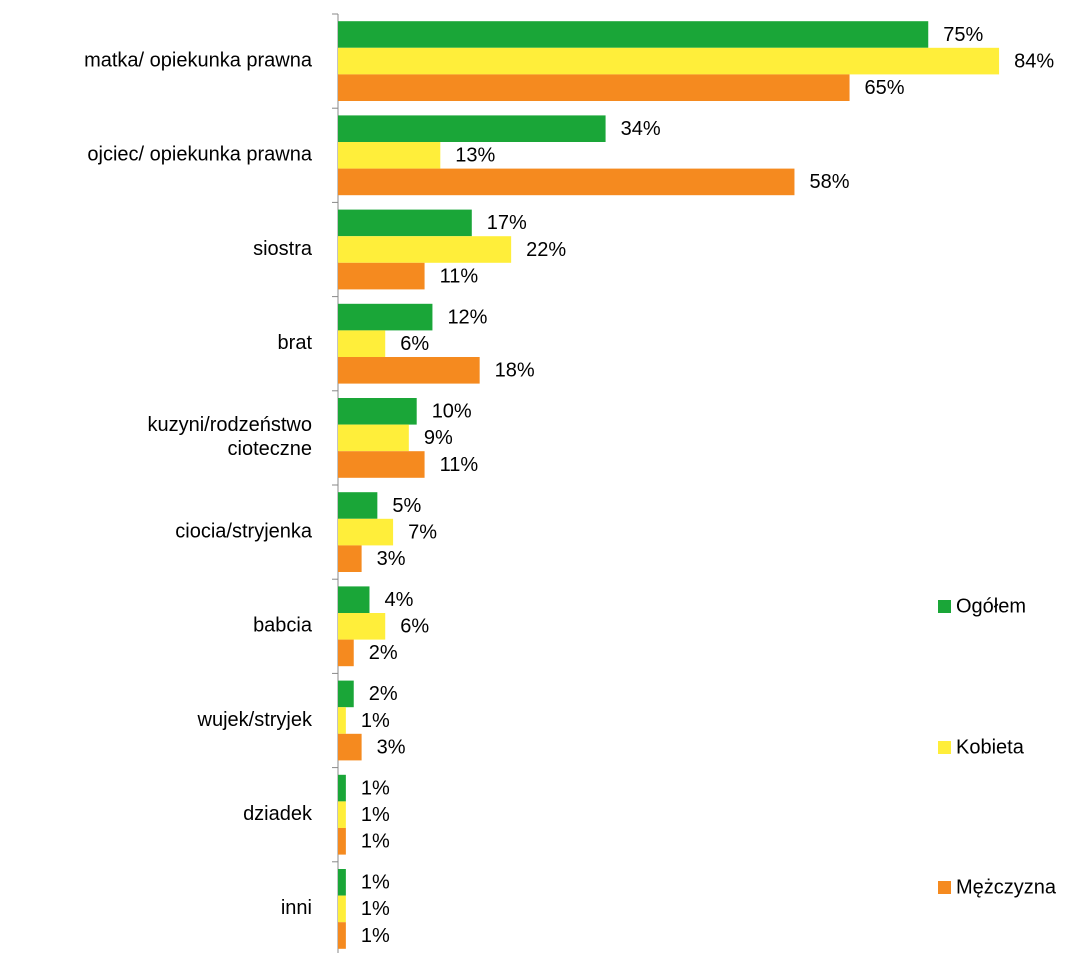 The height and width of the screenshot is (953, 1092). What do you see at coordinates (199, 155) in the screenshot?
I see `category-label: ojciec/ opiekunka prawna` at bounding box center [199, 155].